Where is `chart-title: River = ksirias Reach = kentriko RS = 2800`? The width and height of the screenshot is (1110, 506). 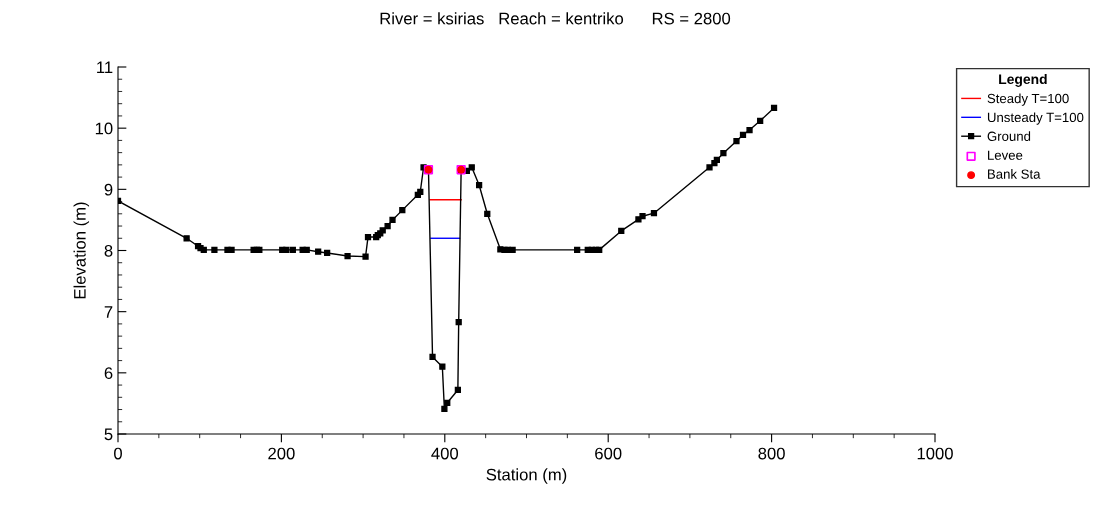 chart-title: River = ksirias Reach = kentriko RS = 2800 is located at coordinates (555, 18).